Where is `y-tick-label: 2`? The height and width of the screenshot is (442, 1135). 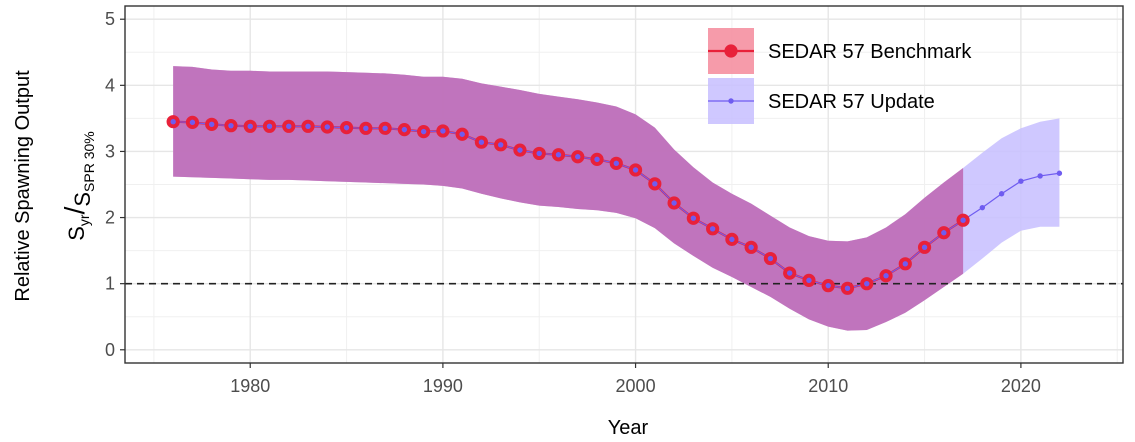
y-tick-label: 2 is located at coordinates (110, 218).